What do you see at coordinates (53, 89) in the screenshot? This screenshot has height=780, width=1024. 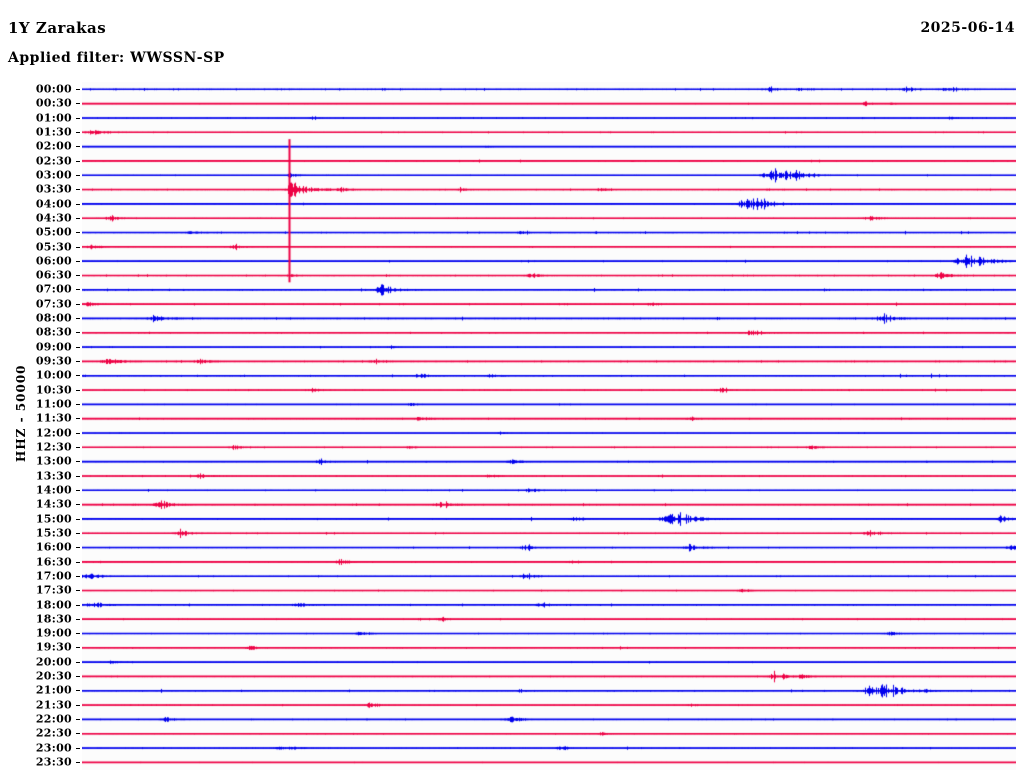 I see `time-tick-label: 00:00` at bounding box center [53, 89].